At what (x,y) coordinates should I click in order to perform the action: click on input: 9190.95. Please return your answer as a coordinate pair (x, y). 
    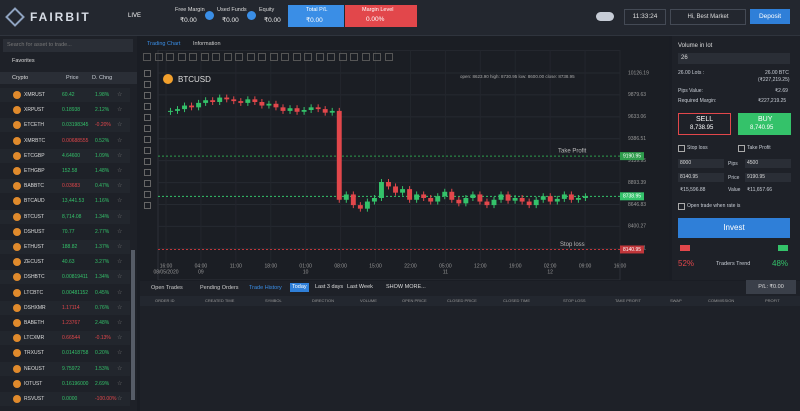
    Looking at the image, I should click on (768, 177).